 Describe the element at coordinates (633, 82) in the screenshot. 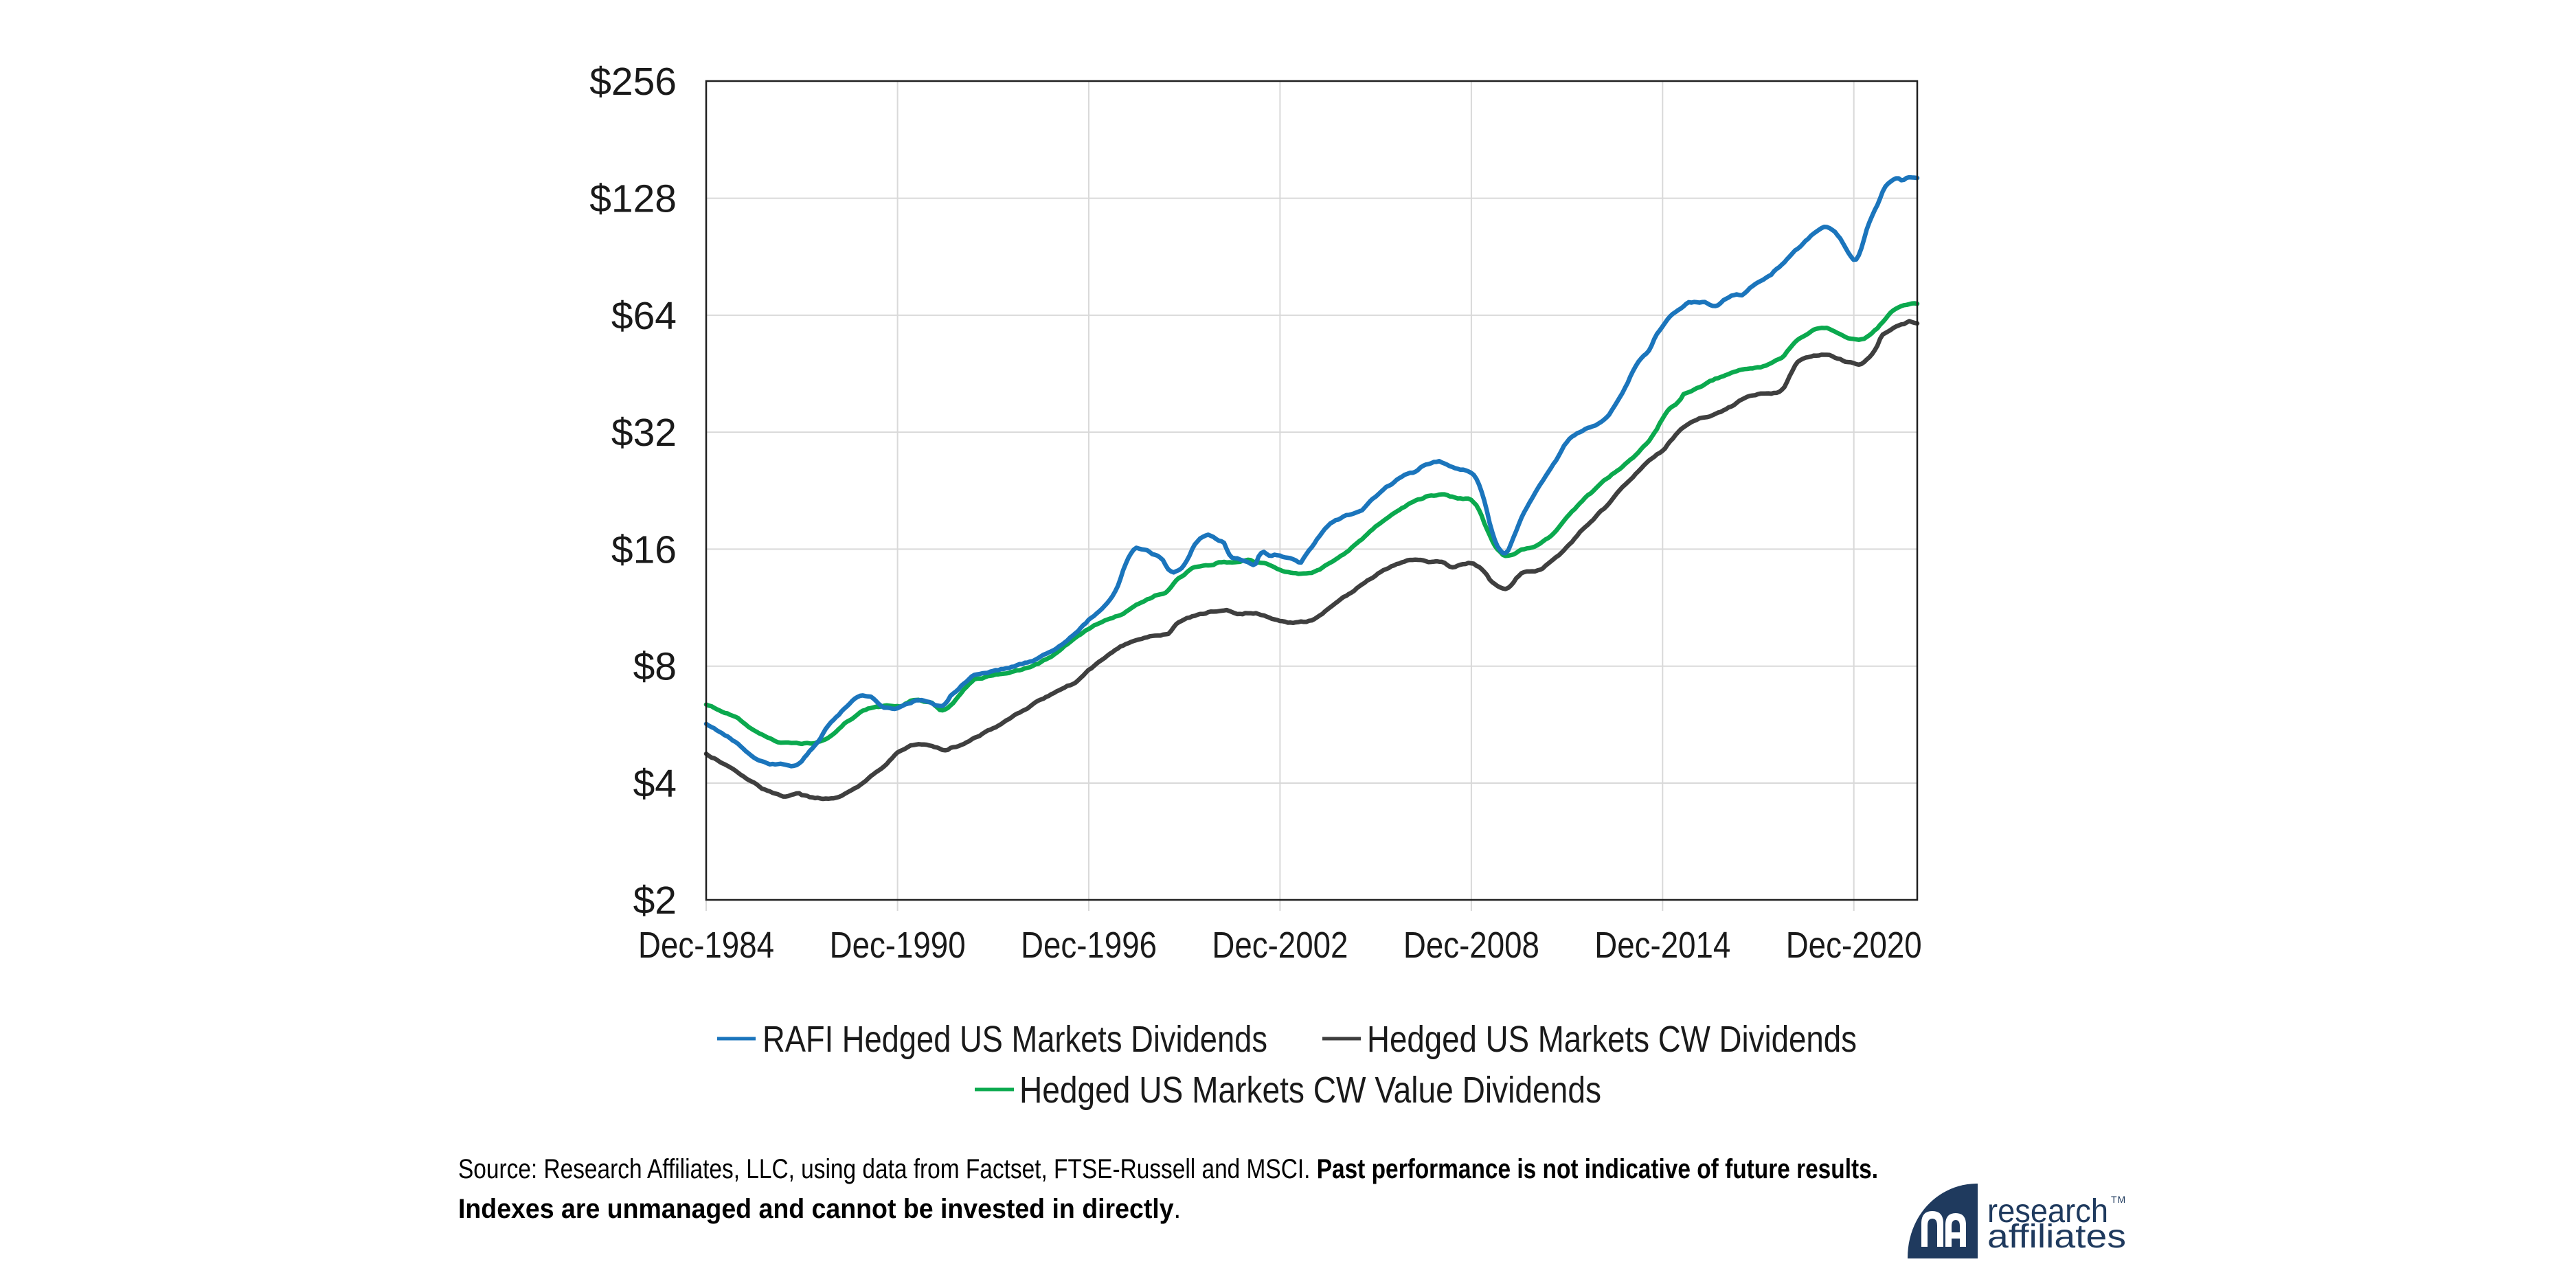

I see `svg-text: $256` at that location.